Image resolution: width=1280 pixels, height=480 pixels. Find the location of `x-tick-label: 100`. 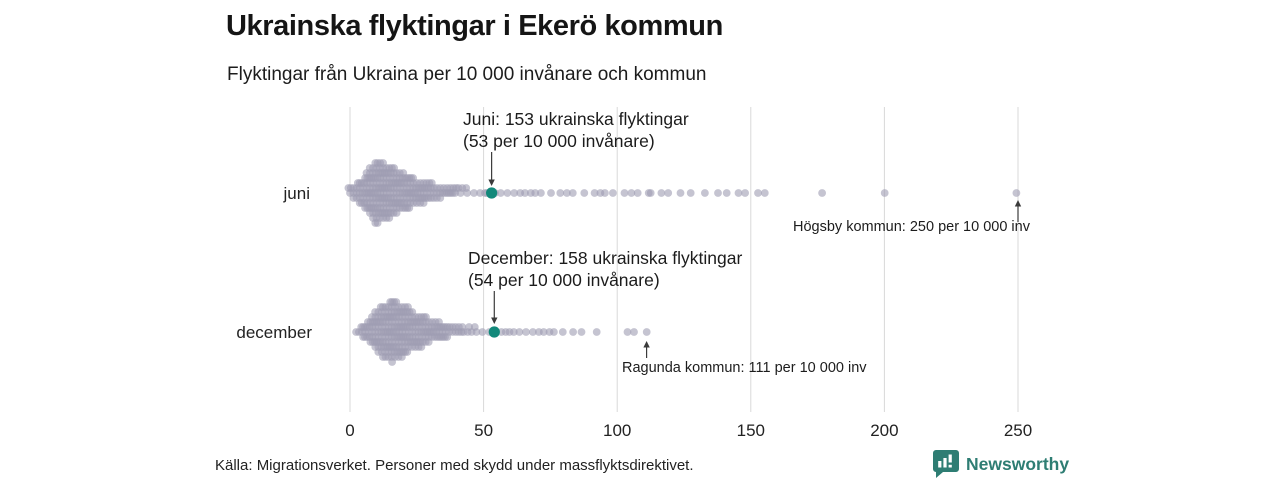

x-tick-label: 100 is located at coordinates (617, 430).